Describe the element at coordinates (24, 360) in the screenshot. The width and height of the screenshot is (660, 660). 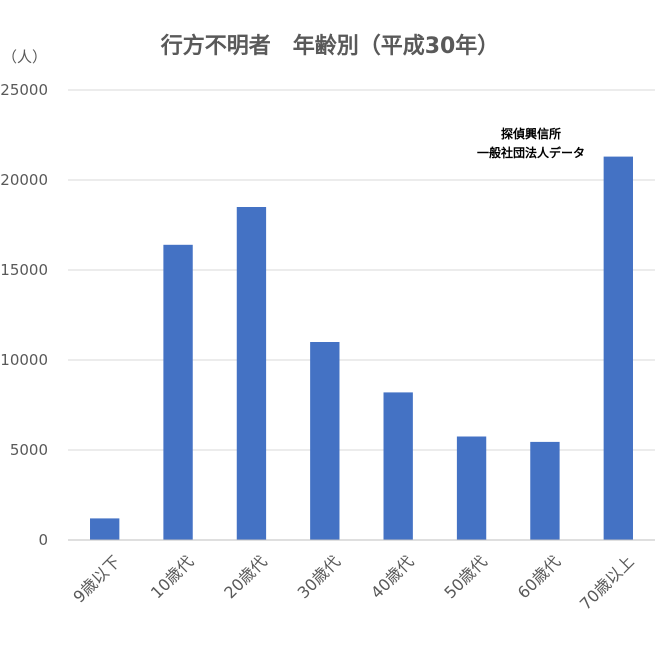
I see `y-tick-label: 10000` at that location.